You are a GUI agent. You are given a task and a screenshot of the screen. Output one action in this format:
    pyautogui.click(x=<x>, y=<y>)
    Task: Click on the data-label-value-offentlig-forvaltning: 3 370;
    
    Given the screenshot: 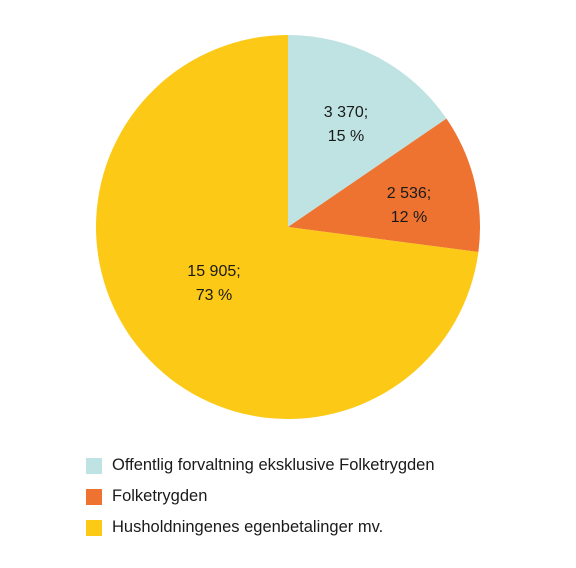 What is the action you would take?
    pyautogui.click(x=346, y=112)
    